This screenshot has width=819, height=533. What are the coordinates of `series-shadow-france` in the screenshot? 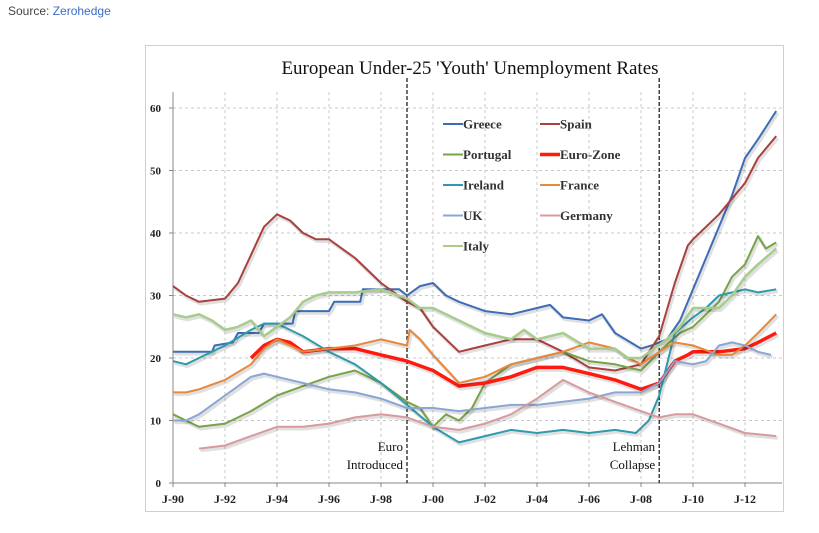 It's located at (476, 356).